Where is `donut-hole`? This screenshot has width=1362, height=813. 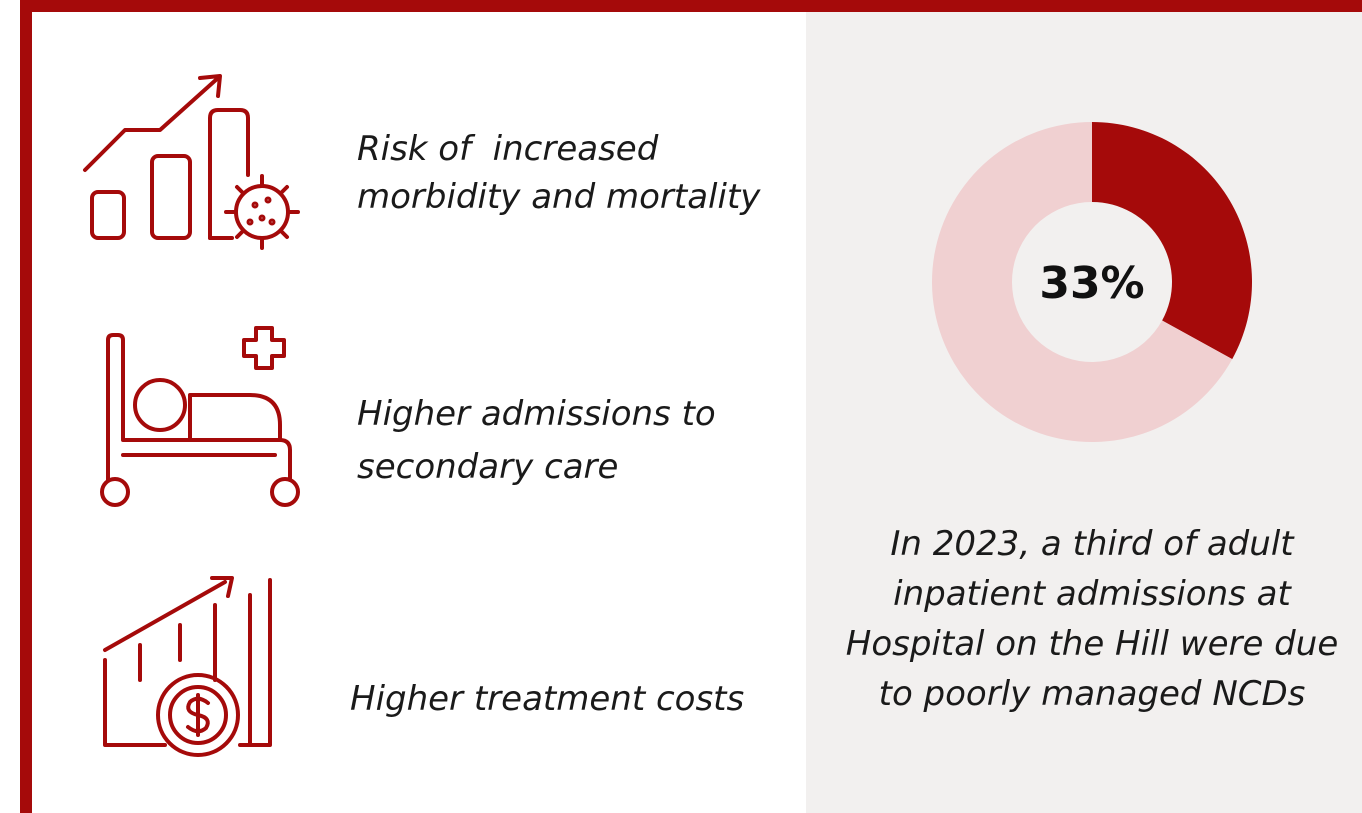
donut-hole is located at coordinates (1092, 282).